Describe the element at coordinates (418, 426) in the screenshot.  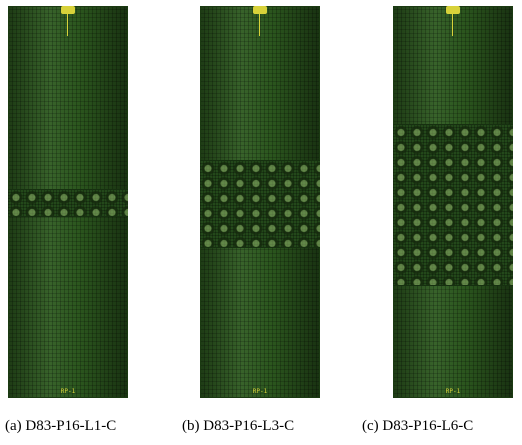
I see `caption-c: (c) D83-P16-L6-C` at that location.